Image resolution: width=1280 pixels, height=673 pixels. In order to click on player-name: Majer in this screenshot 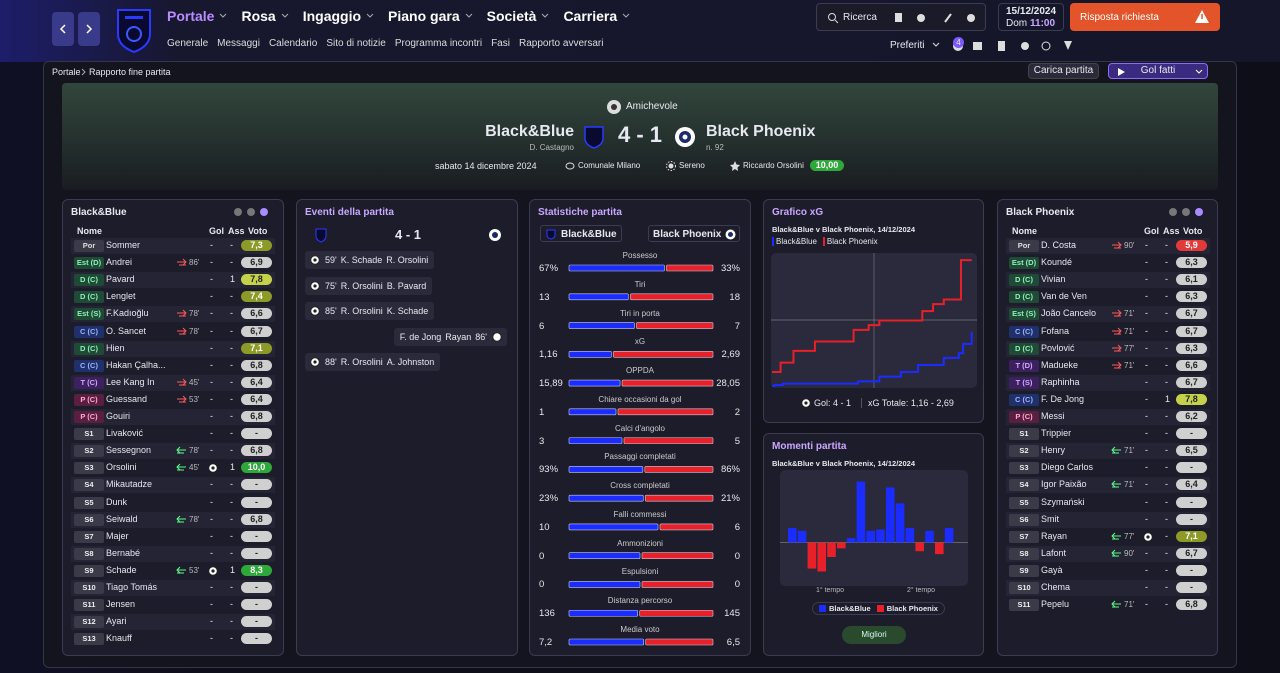, I will do `click(117, 535)`.